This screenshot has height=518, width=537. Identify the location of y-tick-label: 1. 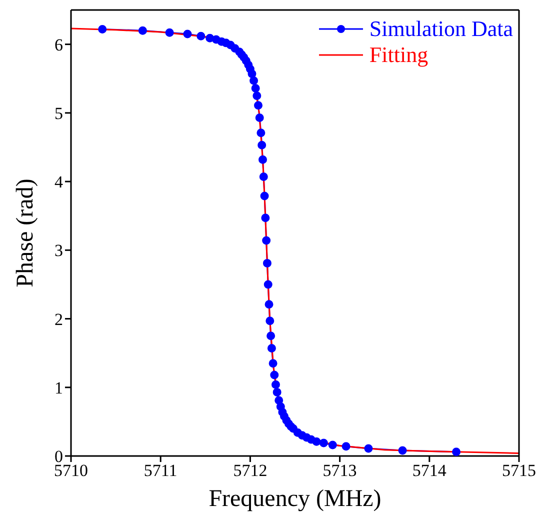
(58, 388).